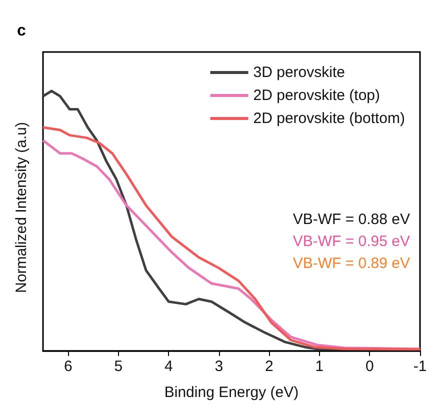 This screenshot has width=430, height=415. Describe the element at coordinates (420, 366) in the screenshot. I see `x-tick-label: -1` at that location.